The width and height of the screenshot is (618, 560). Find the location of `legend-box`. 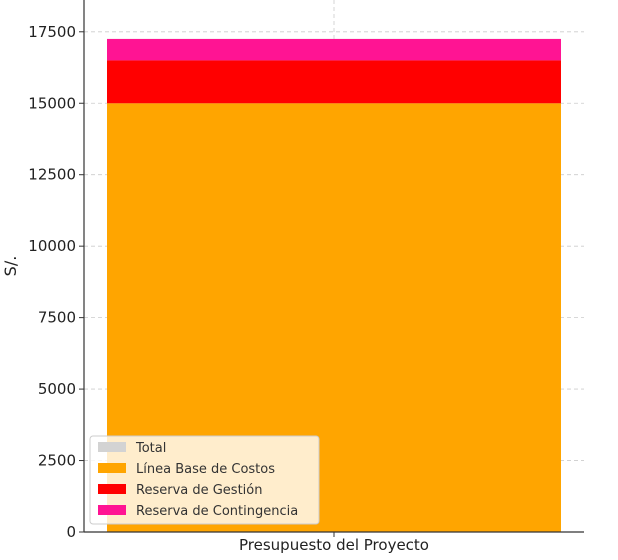

legend-box is located at coordinates (204, 480).